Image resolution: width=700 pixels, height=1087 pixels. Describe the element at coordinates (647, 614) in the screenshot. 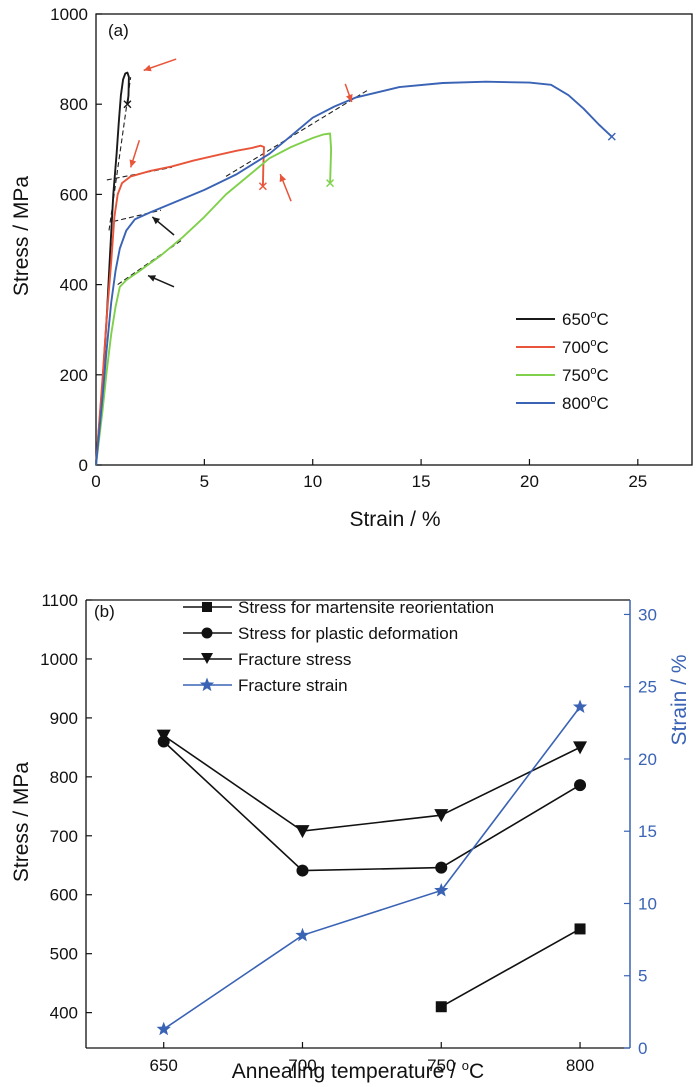

I see `y2-tick-label: 30` at that location.